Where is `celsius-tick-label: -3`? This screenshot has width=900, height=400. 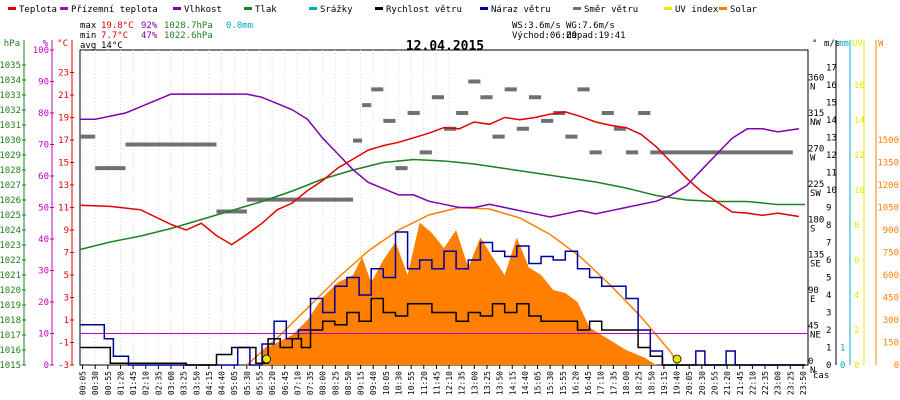 celsius-tick-label: -3 is located at coordinates (63, 366).